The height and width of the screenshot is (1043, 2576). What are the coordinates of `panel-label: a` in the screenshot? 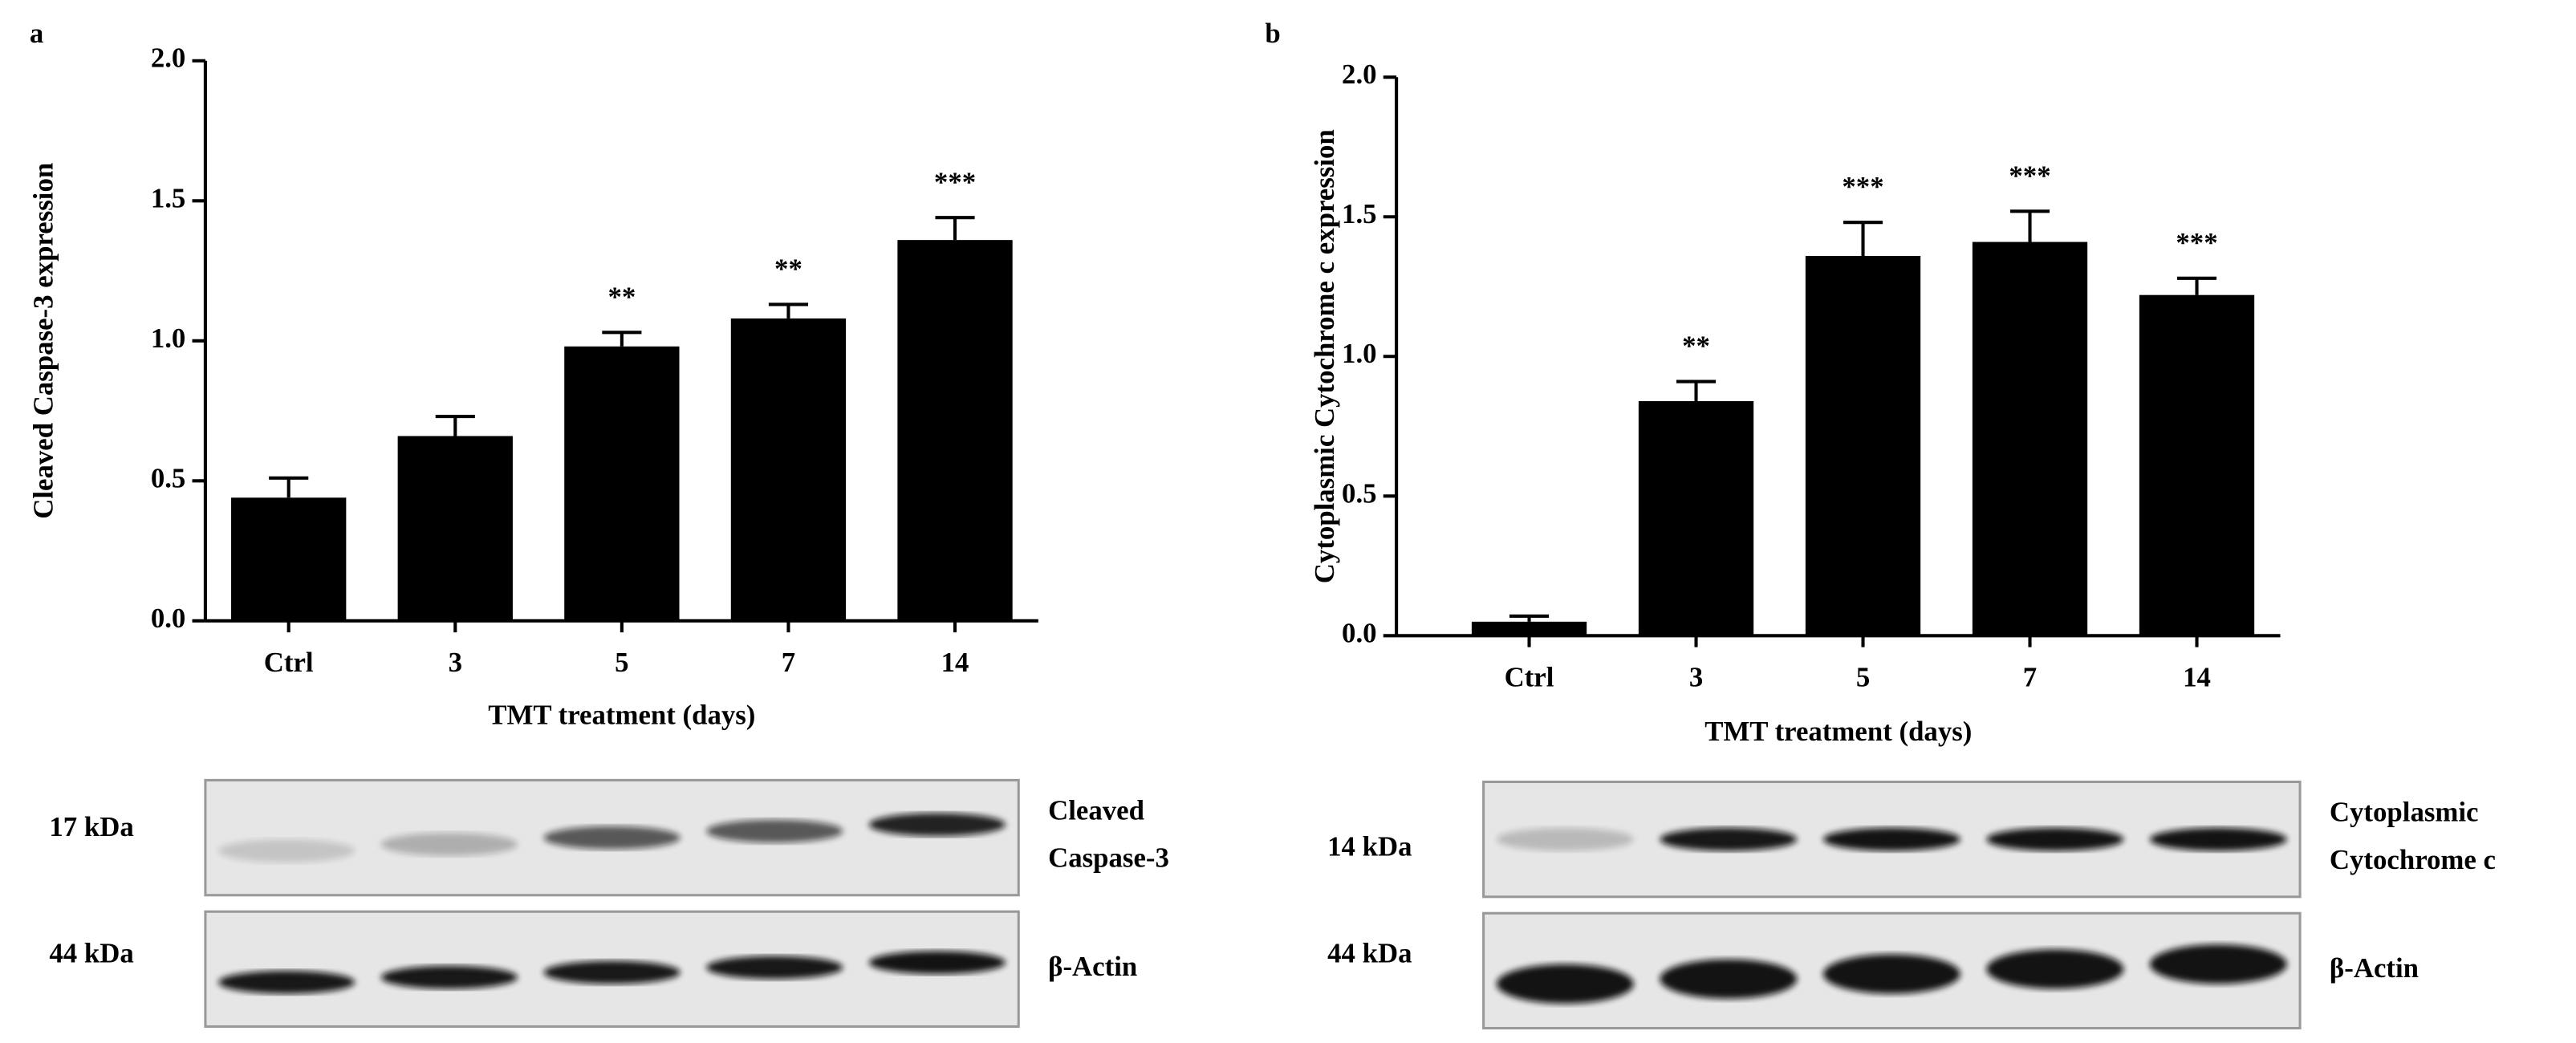 It's located at (36, 33).